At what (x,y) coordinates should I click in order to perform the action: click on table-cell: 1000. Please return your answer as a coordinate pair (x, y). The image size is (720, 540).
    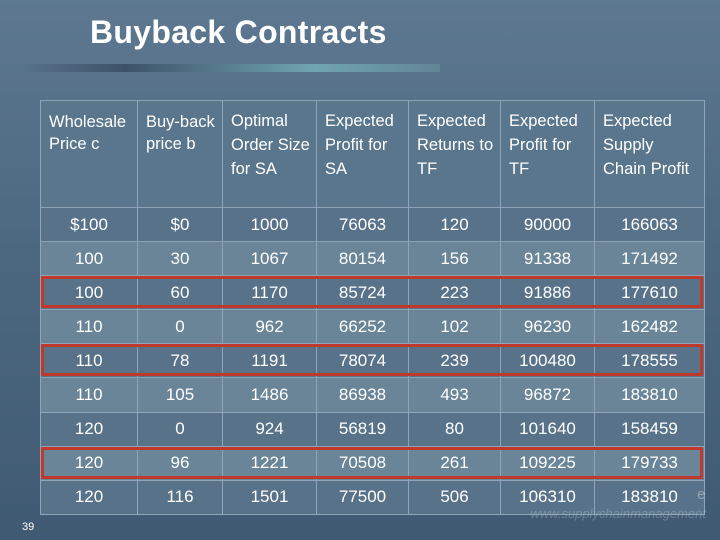
    Looking at the image, I should click on (270, 225).